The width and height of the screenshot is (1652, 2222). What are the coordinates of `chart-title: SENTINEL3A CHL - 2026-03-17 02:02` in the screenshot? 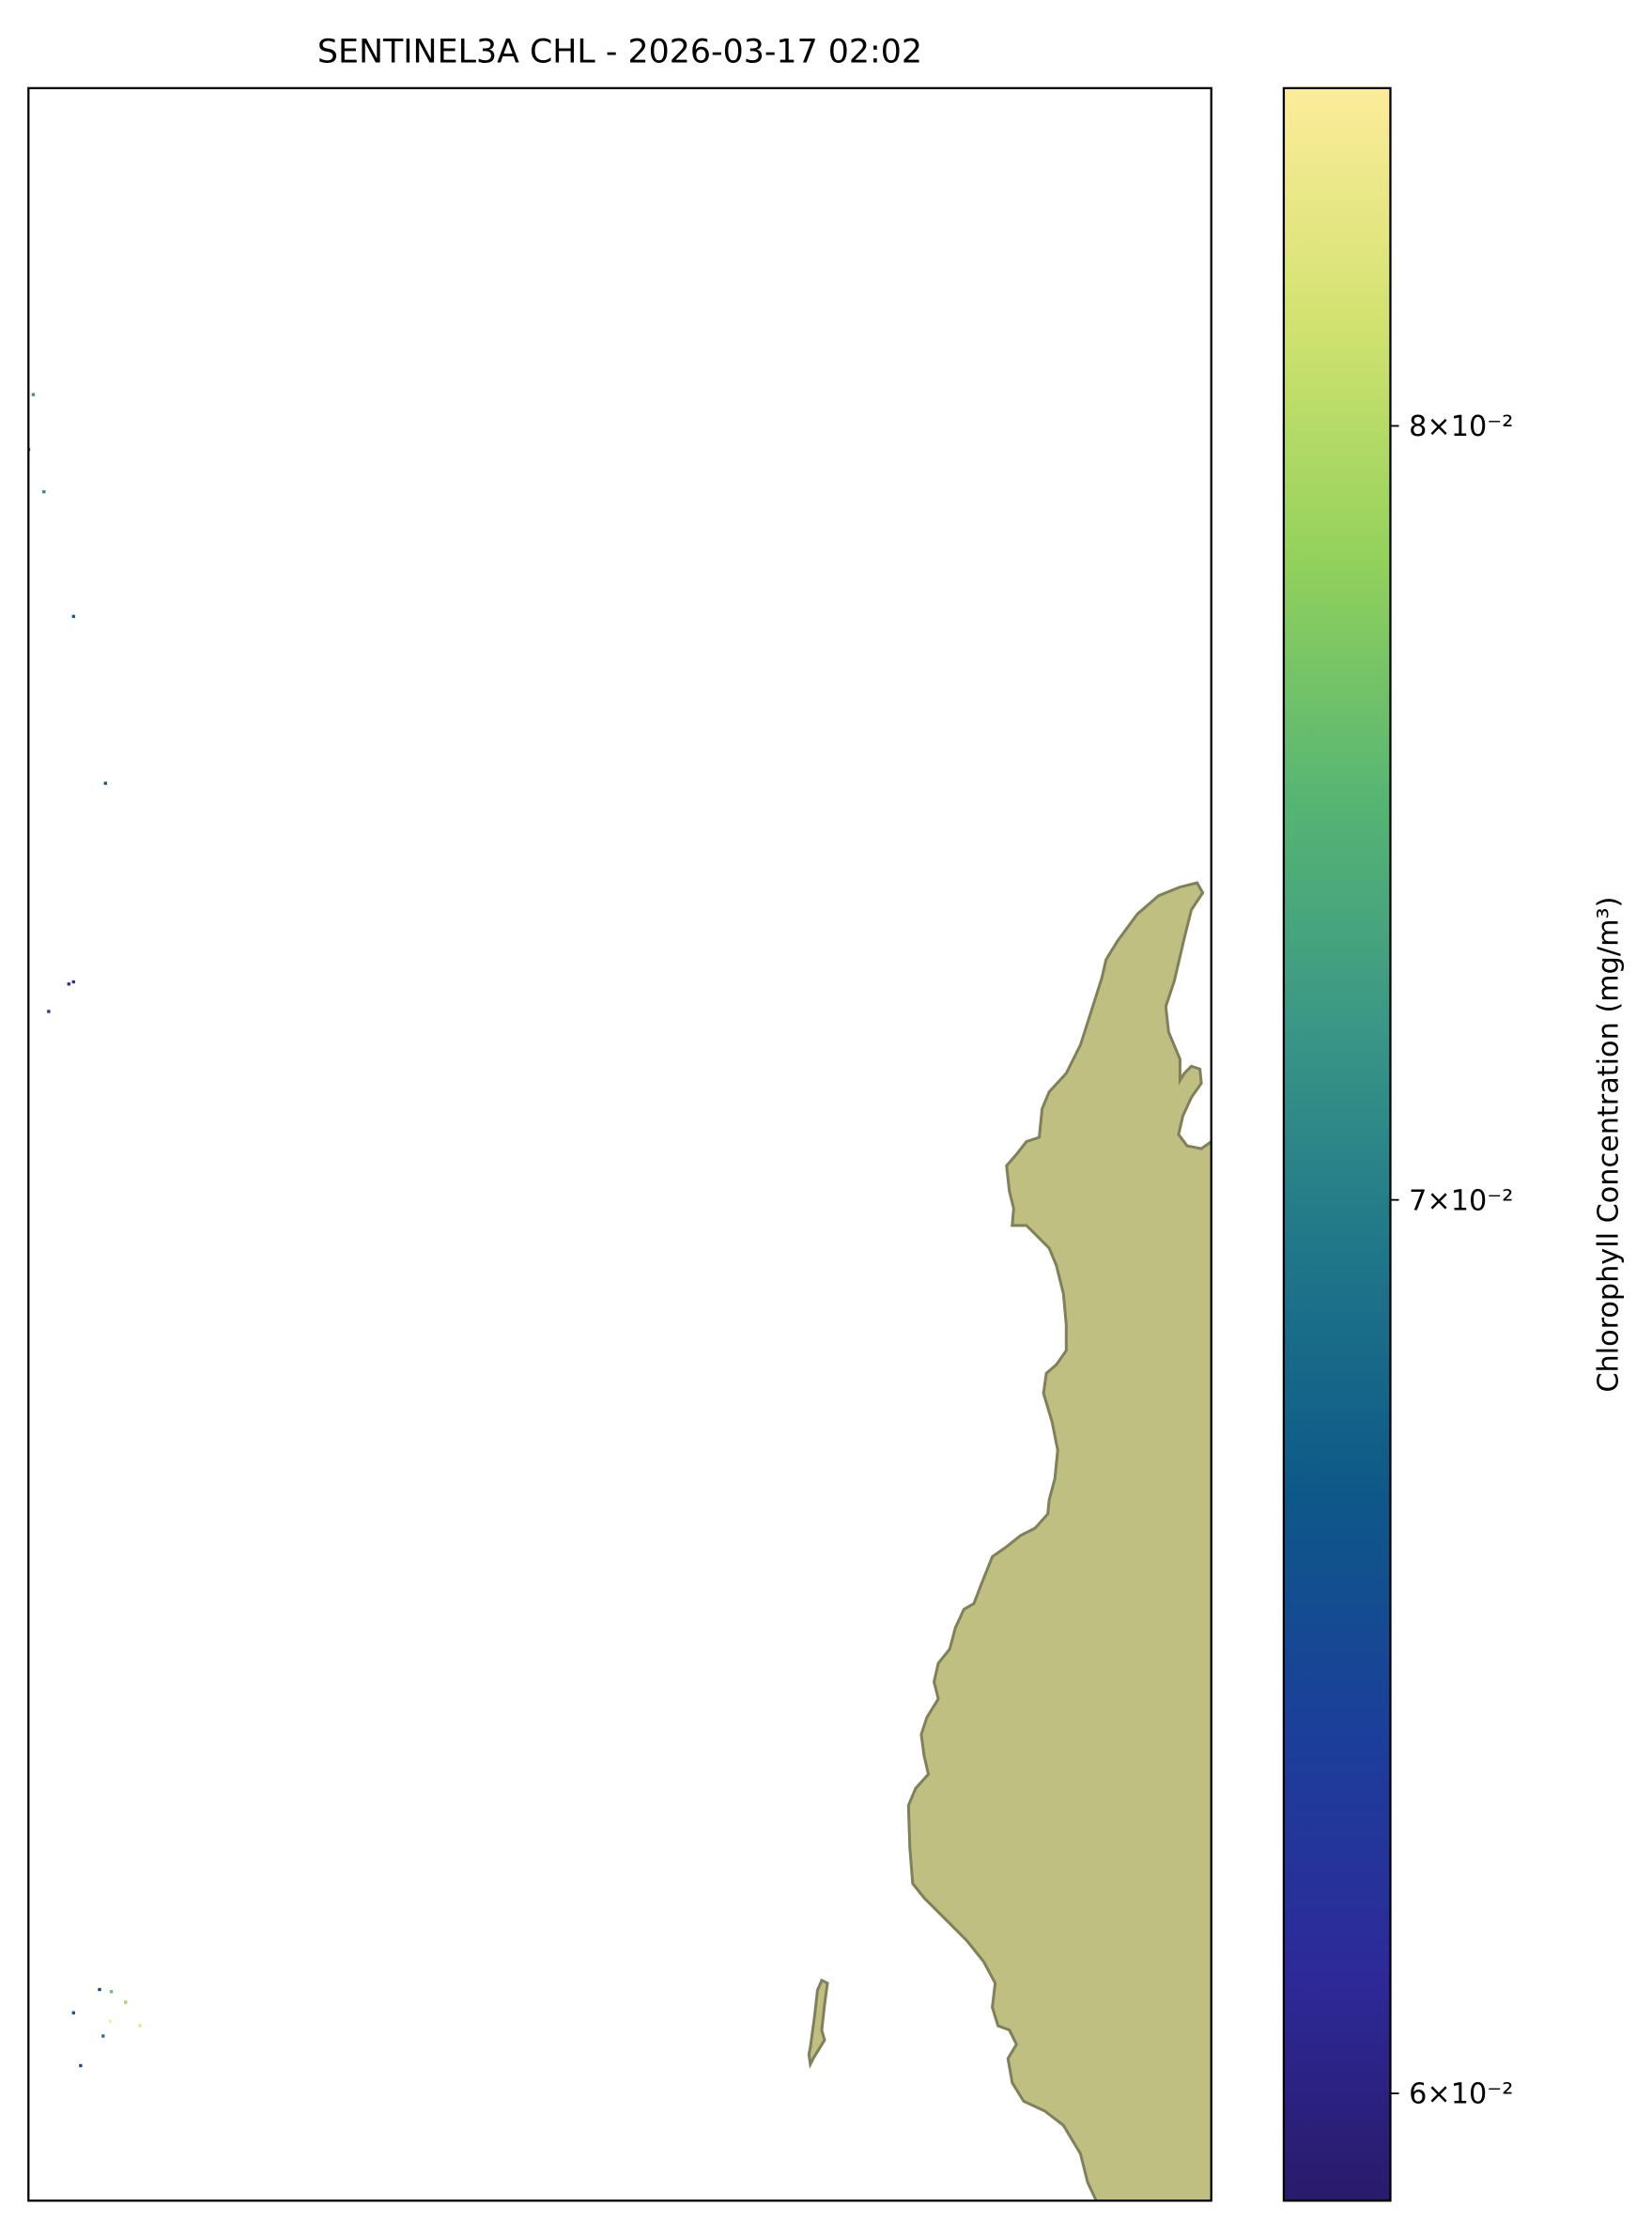 It's located at (619, 53).